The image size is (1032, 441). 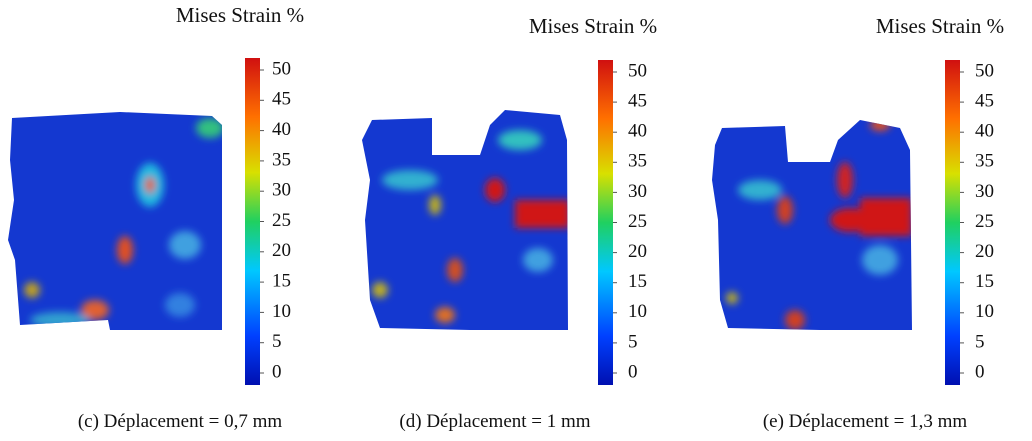 I want to click on caption: (d) Déplacement = 1 mm, so click(x=494, y=421).